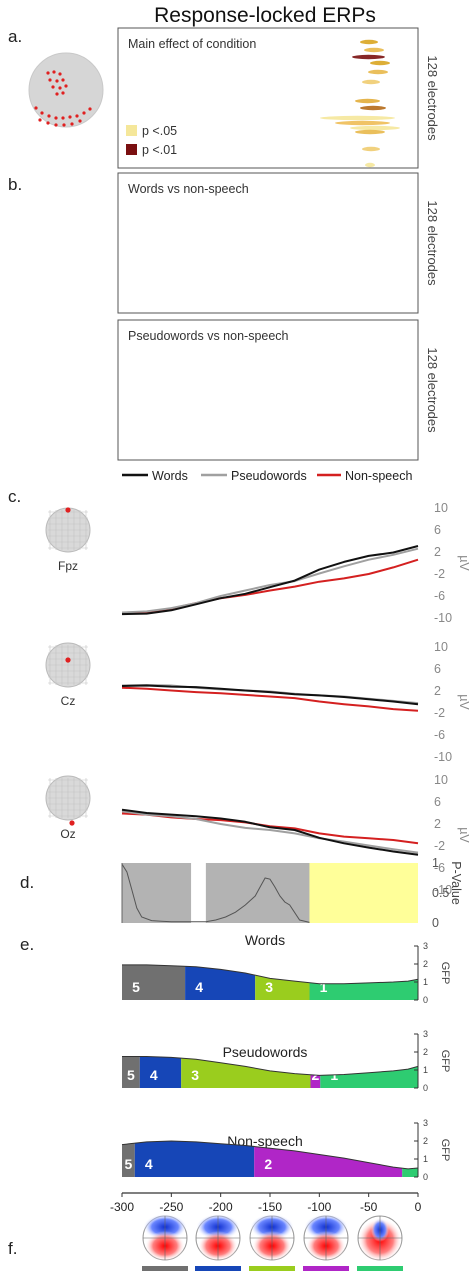 The height and width of the screenshot is (1280, 474). I want to click on p-value-plot: 10.50, so click(285, 893).